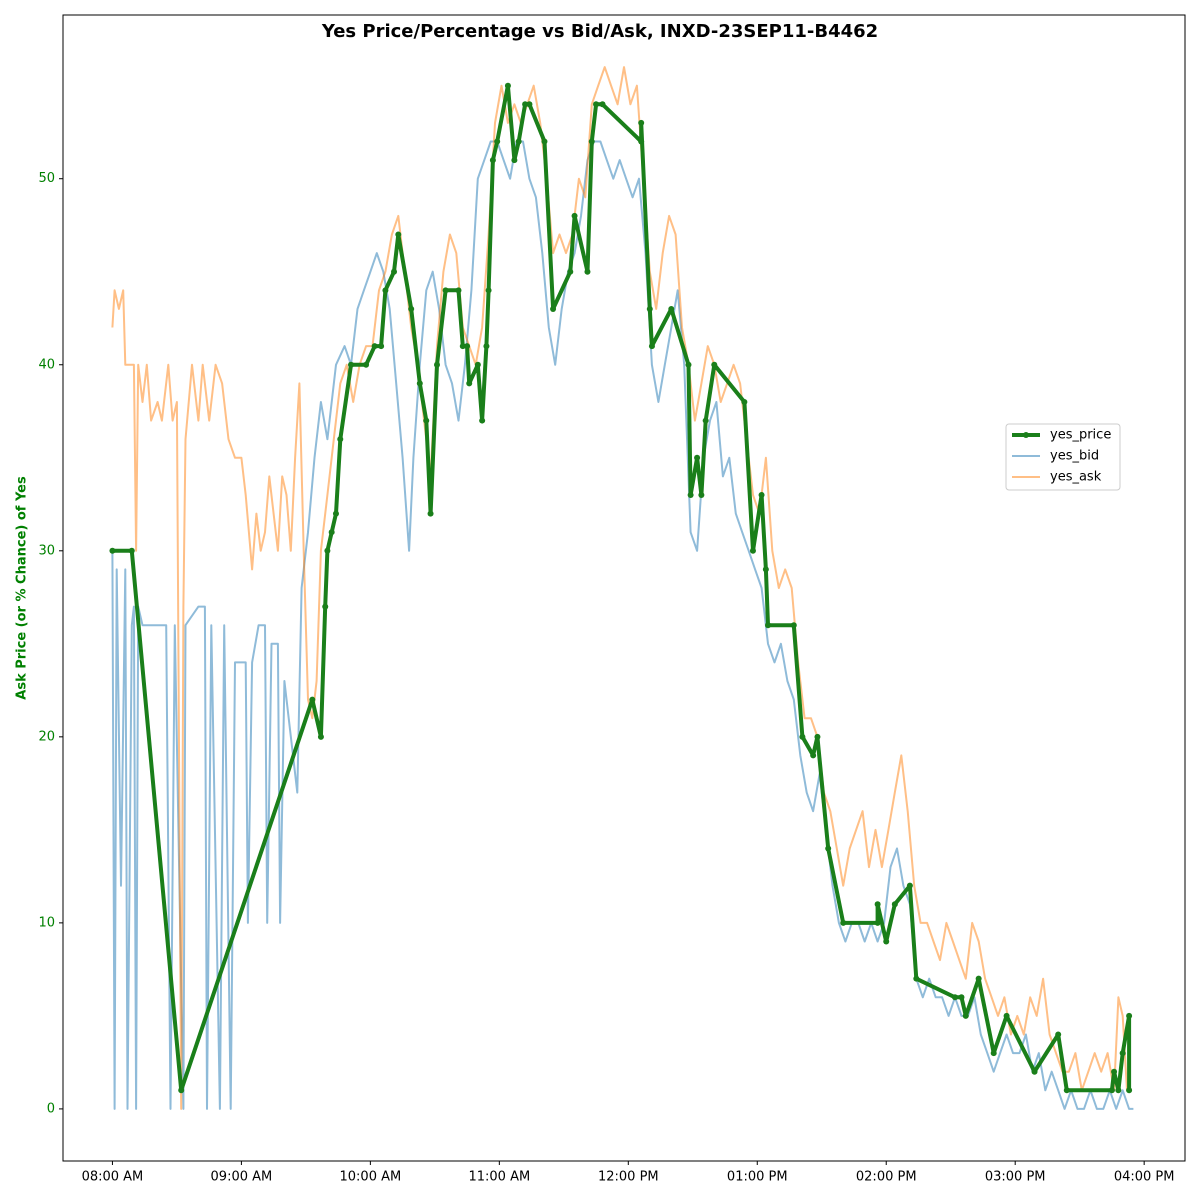 The height and width of the screenshot is (1200, 1200). What do you see at coordinates (242, 1177) in the screenshot?
I see `x-tick-label: 09:00 AM` at bounding box center [242, 1177].